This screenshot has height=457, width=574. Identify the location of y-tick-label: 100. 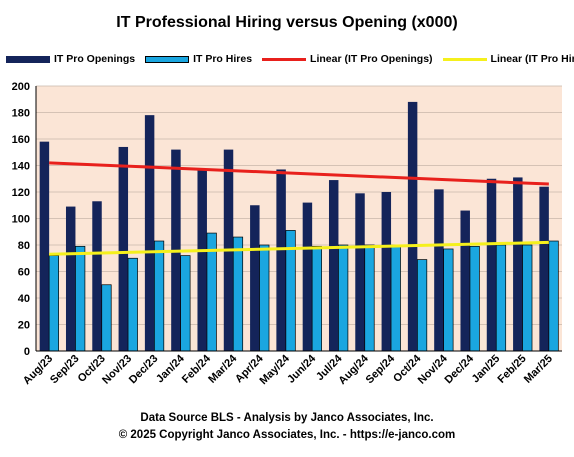
(21, 220).